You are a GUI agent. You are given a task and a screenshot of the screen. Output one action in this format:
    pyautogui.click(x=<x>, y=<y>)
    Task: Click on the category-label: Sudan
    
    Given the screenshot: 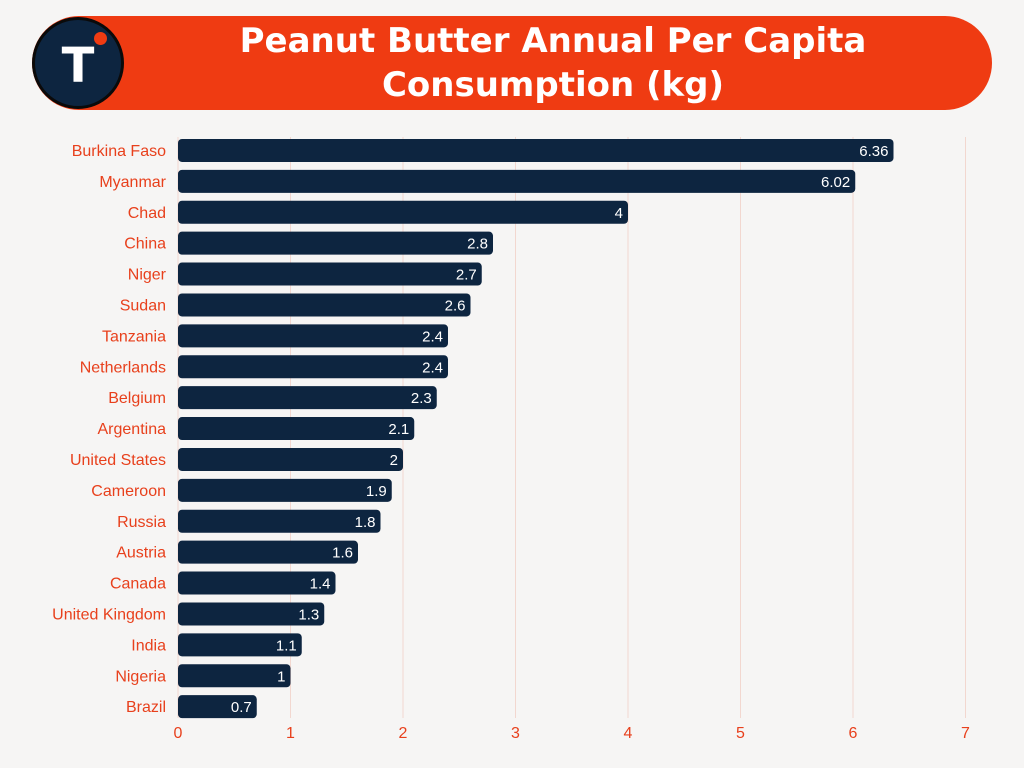 What is the action you would take?
    pyautogui.click(x=143, y=305)
    